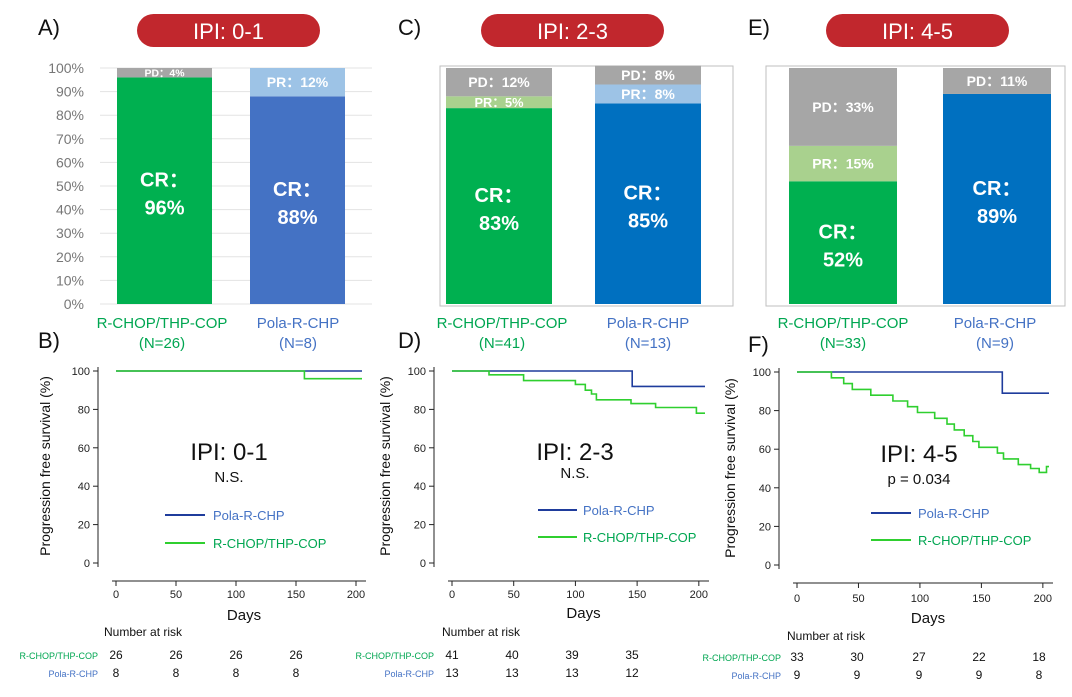  Describe the element at coordinates (575, 595) in the screenshot. I see `x-tick-label: 100` at that location.